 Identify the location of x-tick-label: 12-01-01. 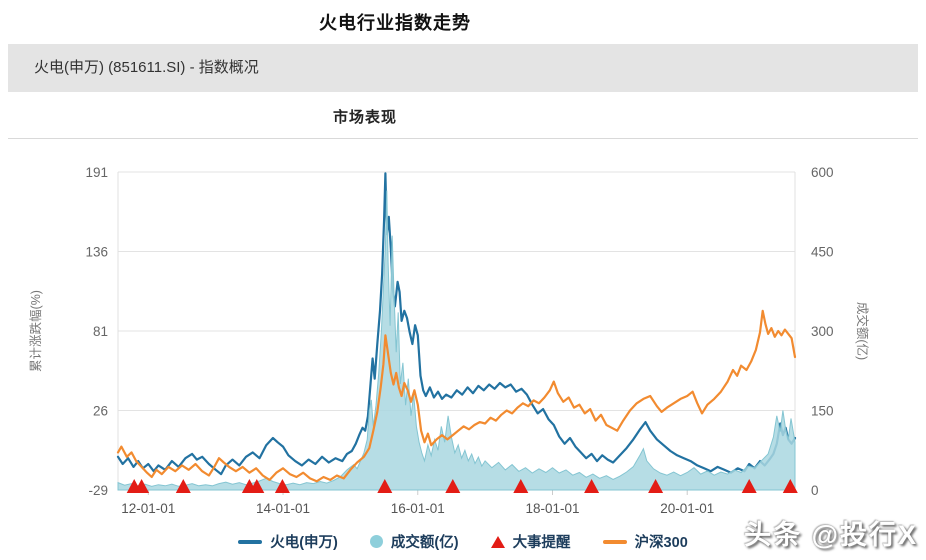
(148, 508).